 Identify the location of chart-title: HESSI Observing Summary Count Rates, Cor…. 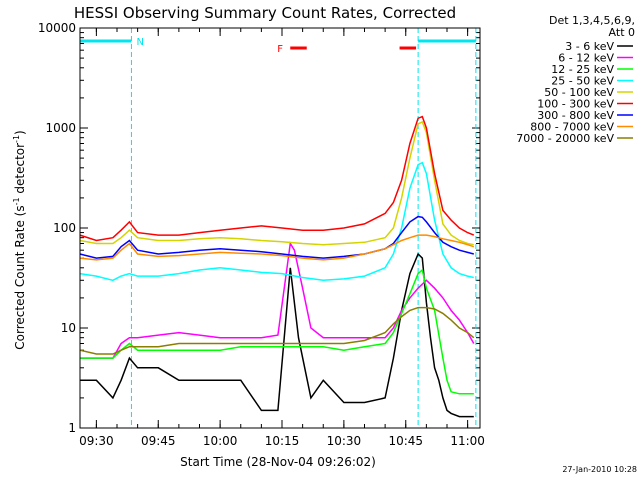
(265, 13).